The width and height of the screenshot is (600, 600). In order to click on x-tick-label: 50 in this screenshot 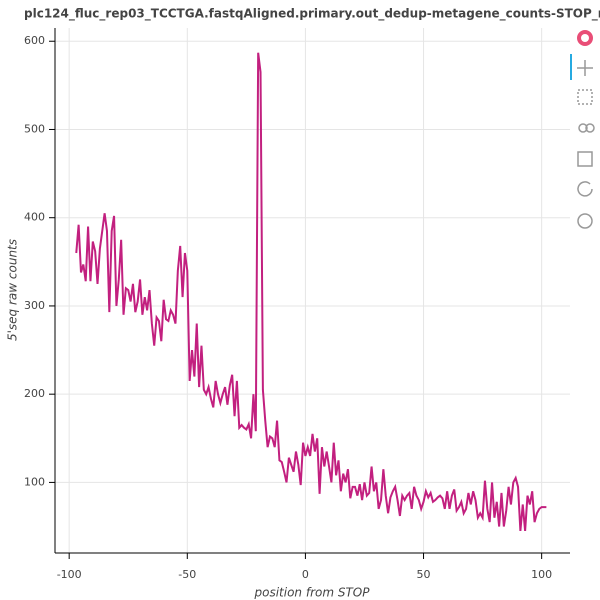, I will do `click(424, 574)`.